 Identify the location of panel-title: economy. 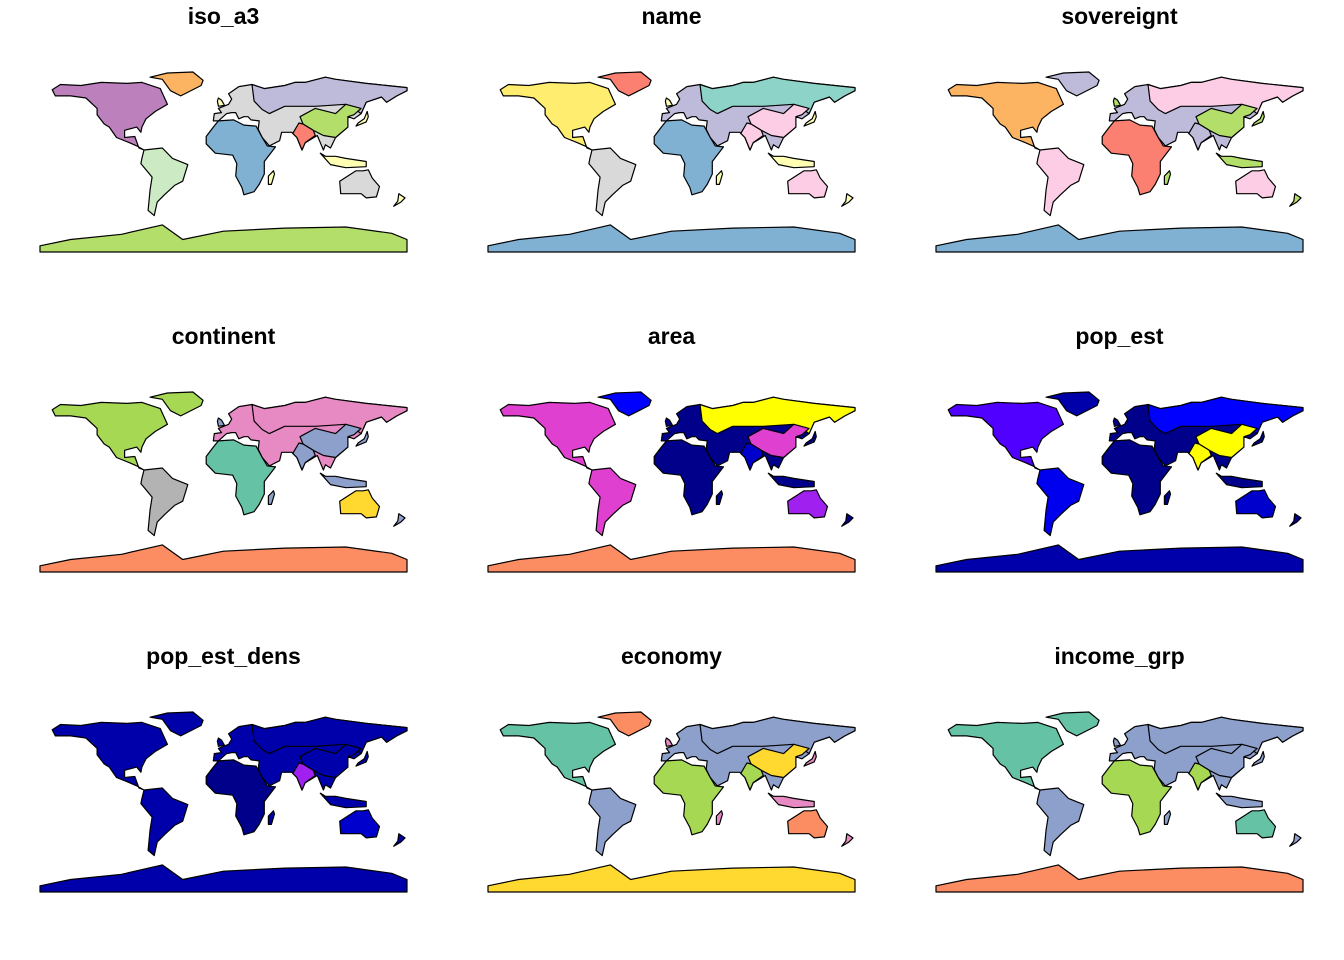
(671, 656).